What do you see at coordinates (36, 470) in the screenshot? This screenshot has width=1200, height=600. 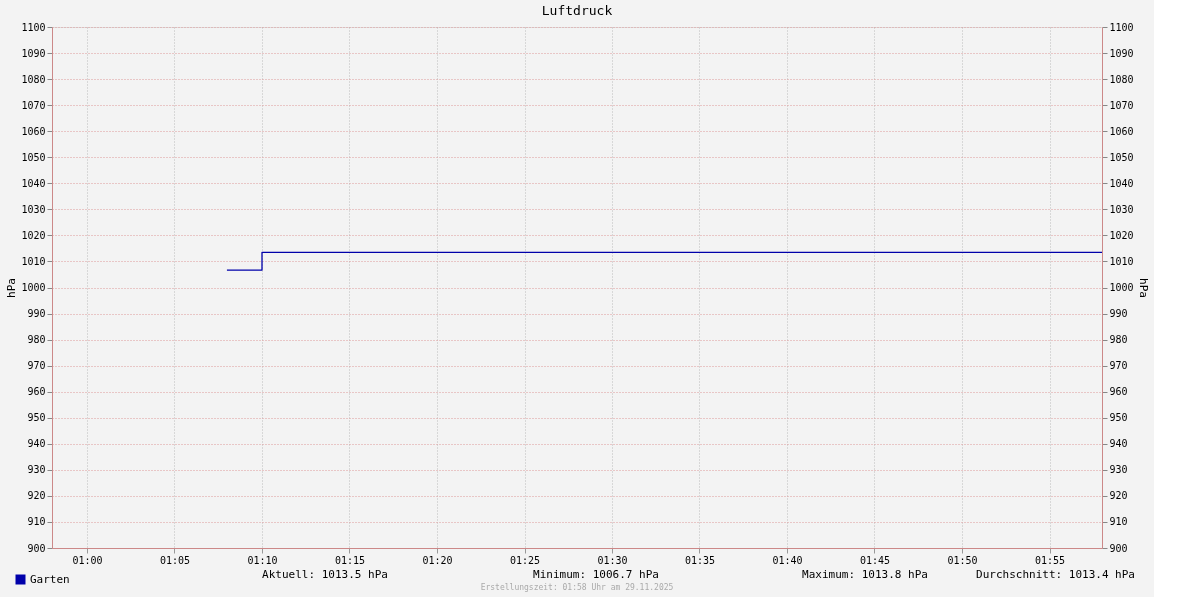 I see `y-tick-label: 930` at bounding box center [36, 470].